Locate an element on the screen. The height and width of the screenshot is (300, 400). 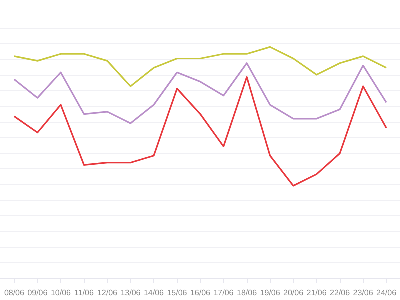
x-tick-label: 09/06 is located at coordinates (38, 293).